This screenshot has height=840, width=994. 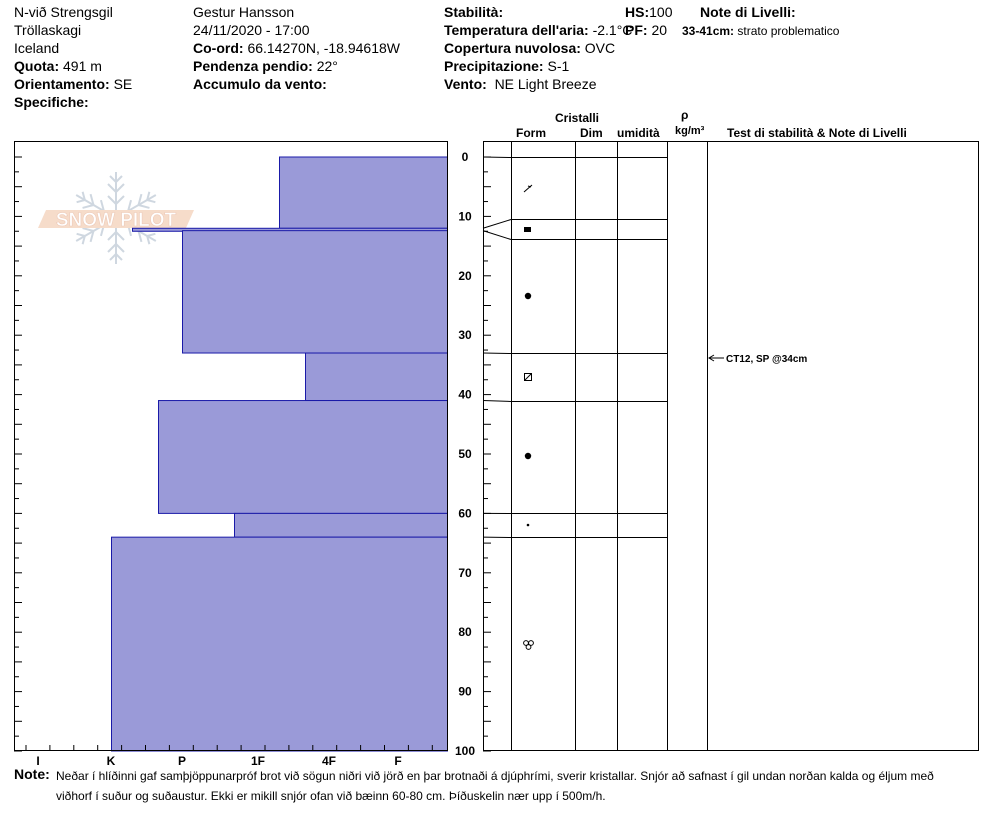 I want to click on hardness-tick-label: 1F, so click(x=258, y=761).